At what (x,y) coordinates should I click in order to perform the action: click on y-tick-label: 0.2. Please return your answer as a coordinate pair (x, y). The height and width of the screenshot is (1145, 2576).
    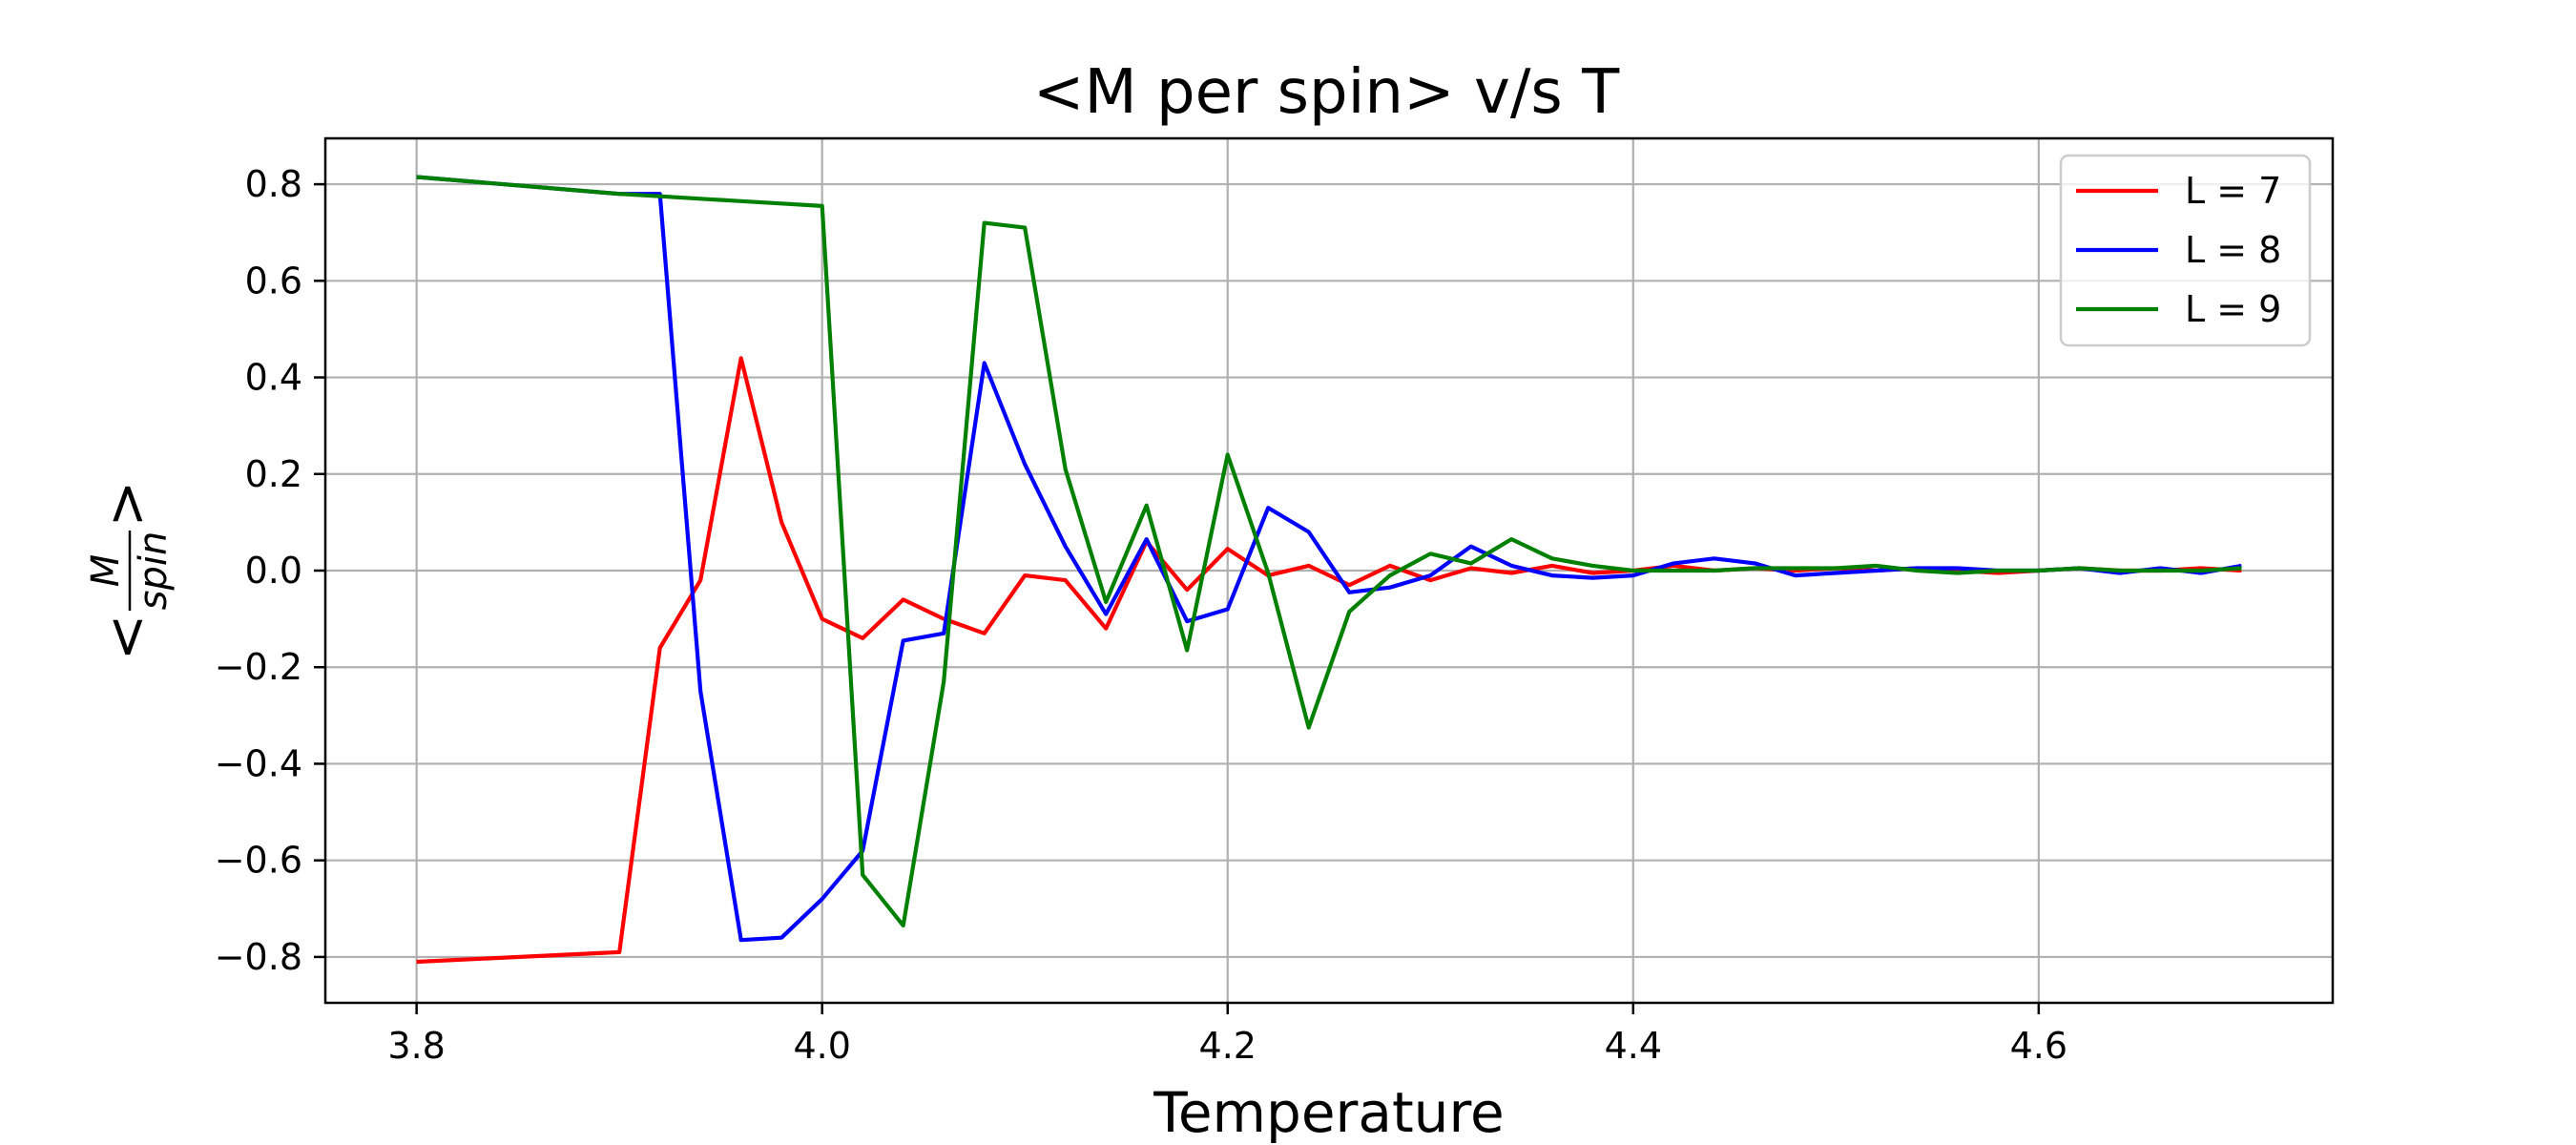
    Looking at the image, I should click on (273, 474).